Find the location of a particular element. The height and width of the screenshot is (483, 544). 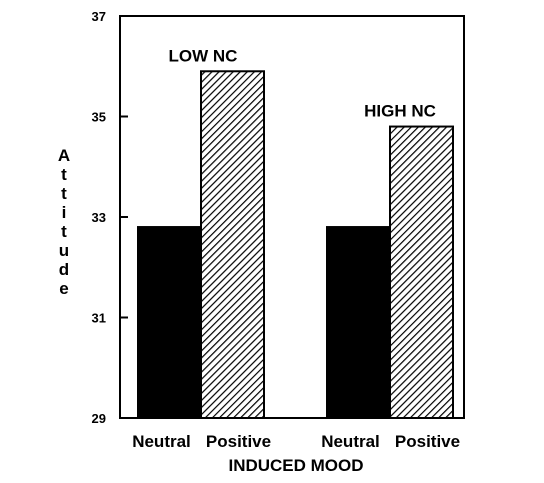

y-axis-title-letter: A is located at coordinates (64, 155).